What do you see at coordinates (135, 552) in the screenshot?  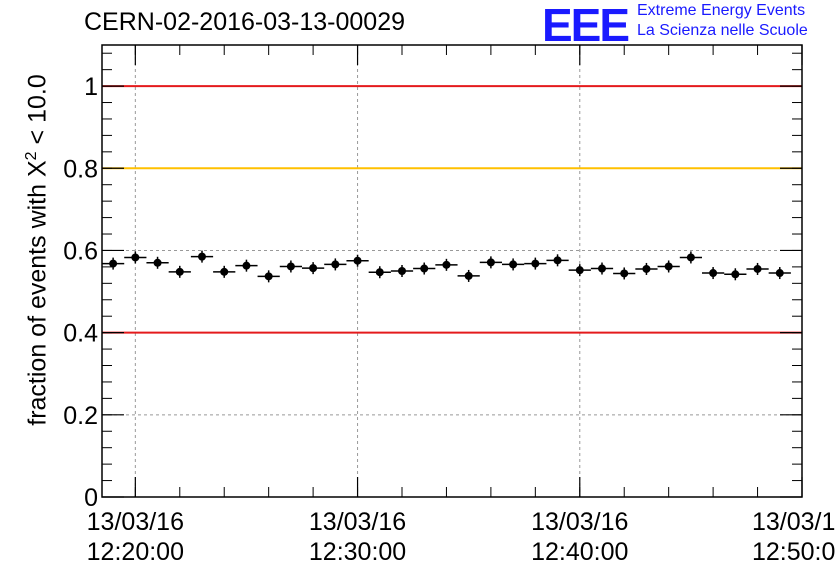 I see `x-tick-time-label: 12:20:00` at bounding box center [135, 552].